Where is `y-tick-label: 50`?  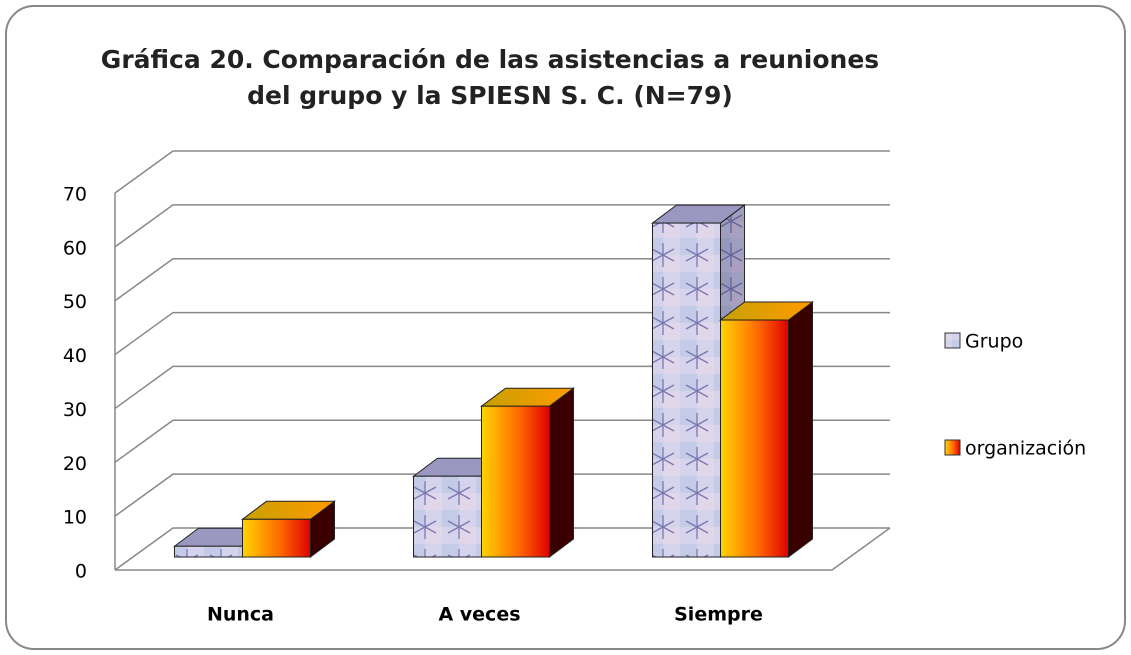 y-tick-label: 50 is located at coordinates (75, 302).